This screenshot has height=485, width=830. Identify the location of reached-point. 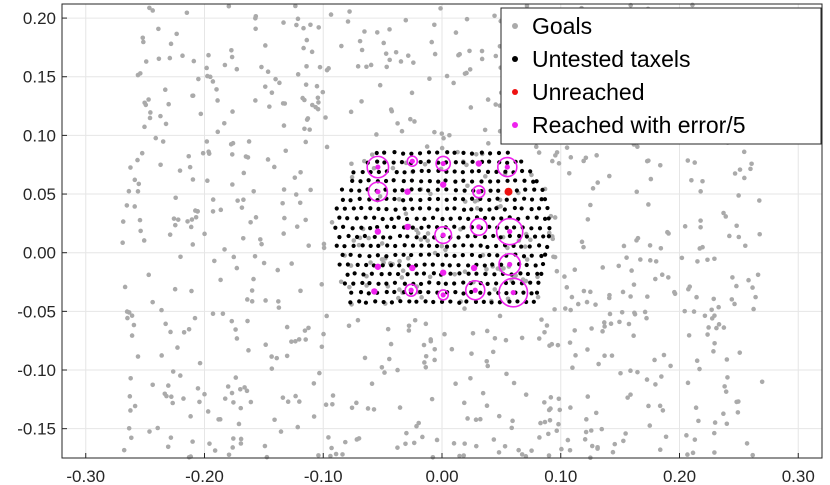
(378, 167).